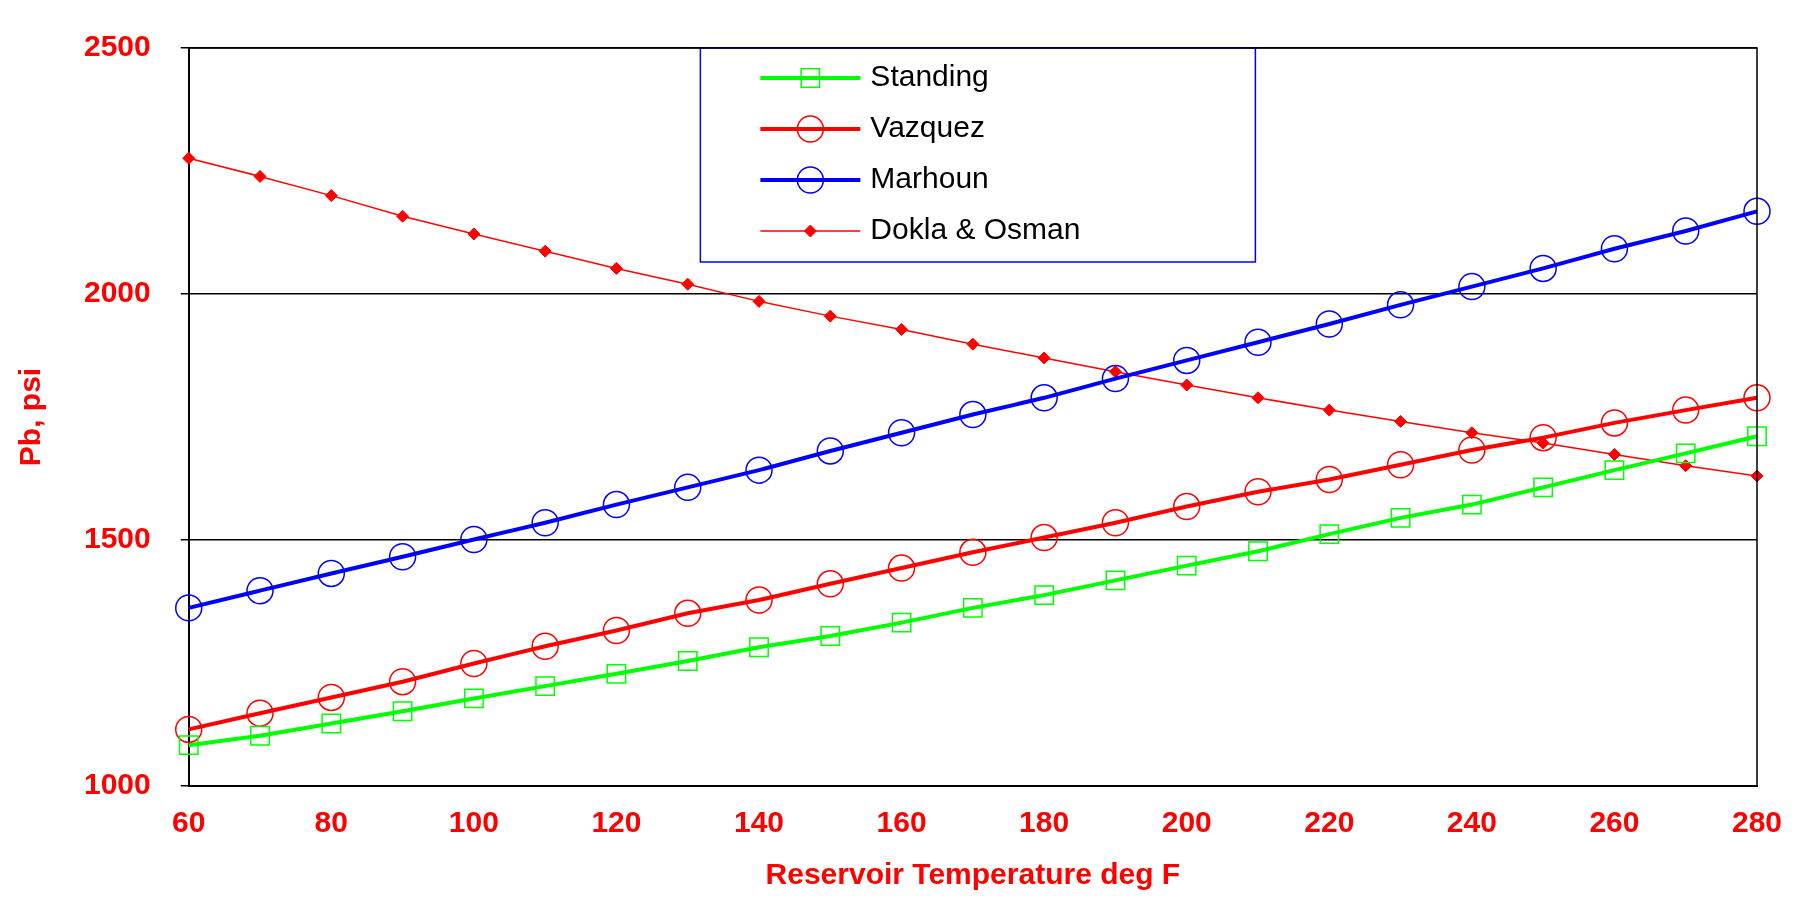 Image resolution: width=1797 pixels, height=903 pixels. What do you see at coordinates (616, 822) in the screenshot?
I see `x-tick-label: 120` at bounding box center [616, 822].